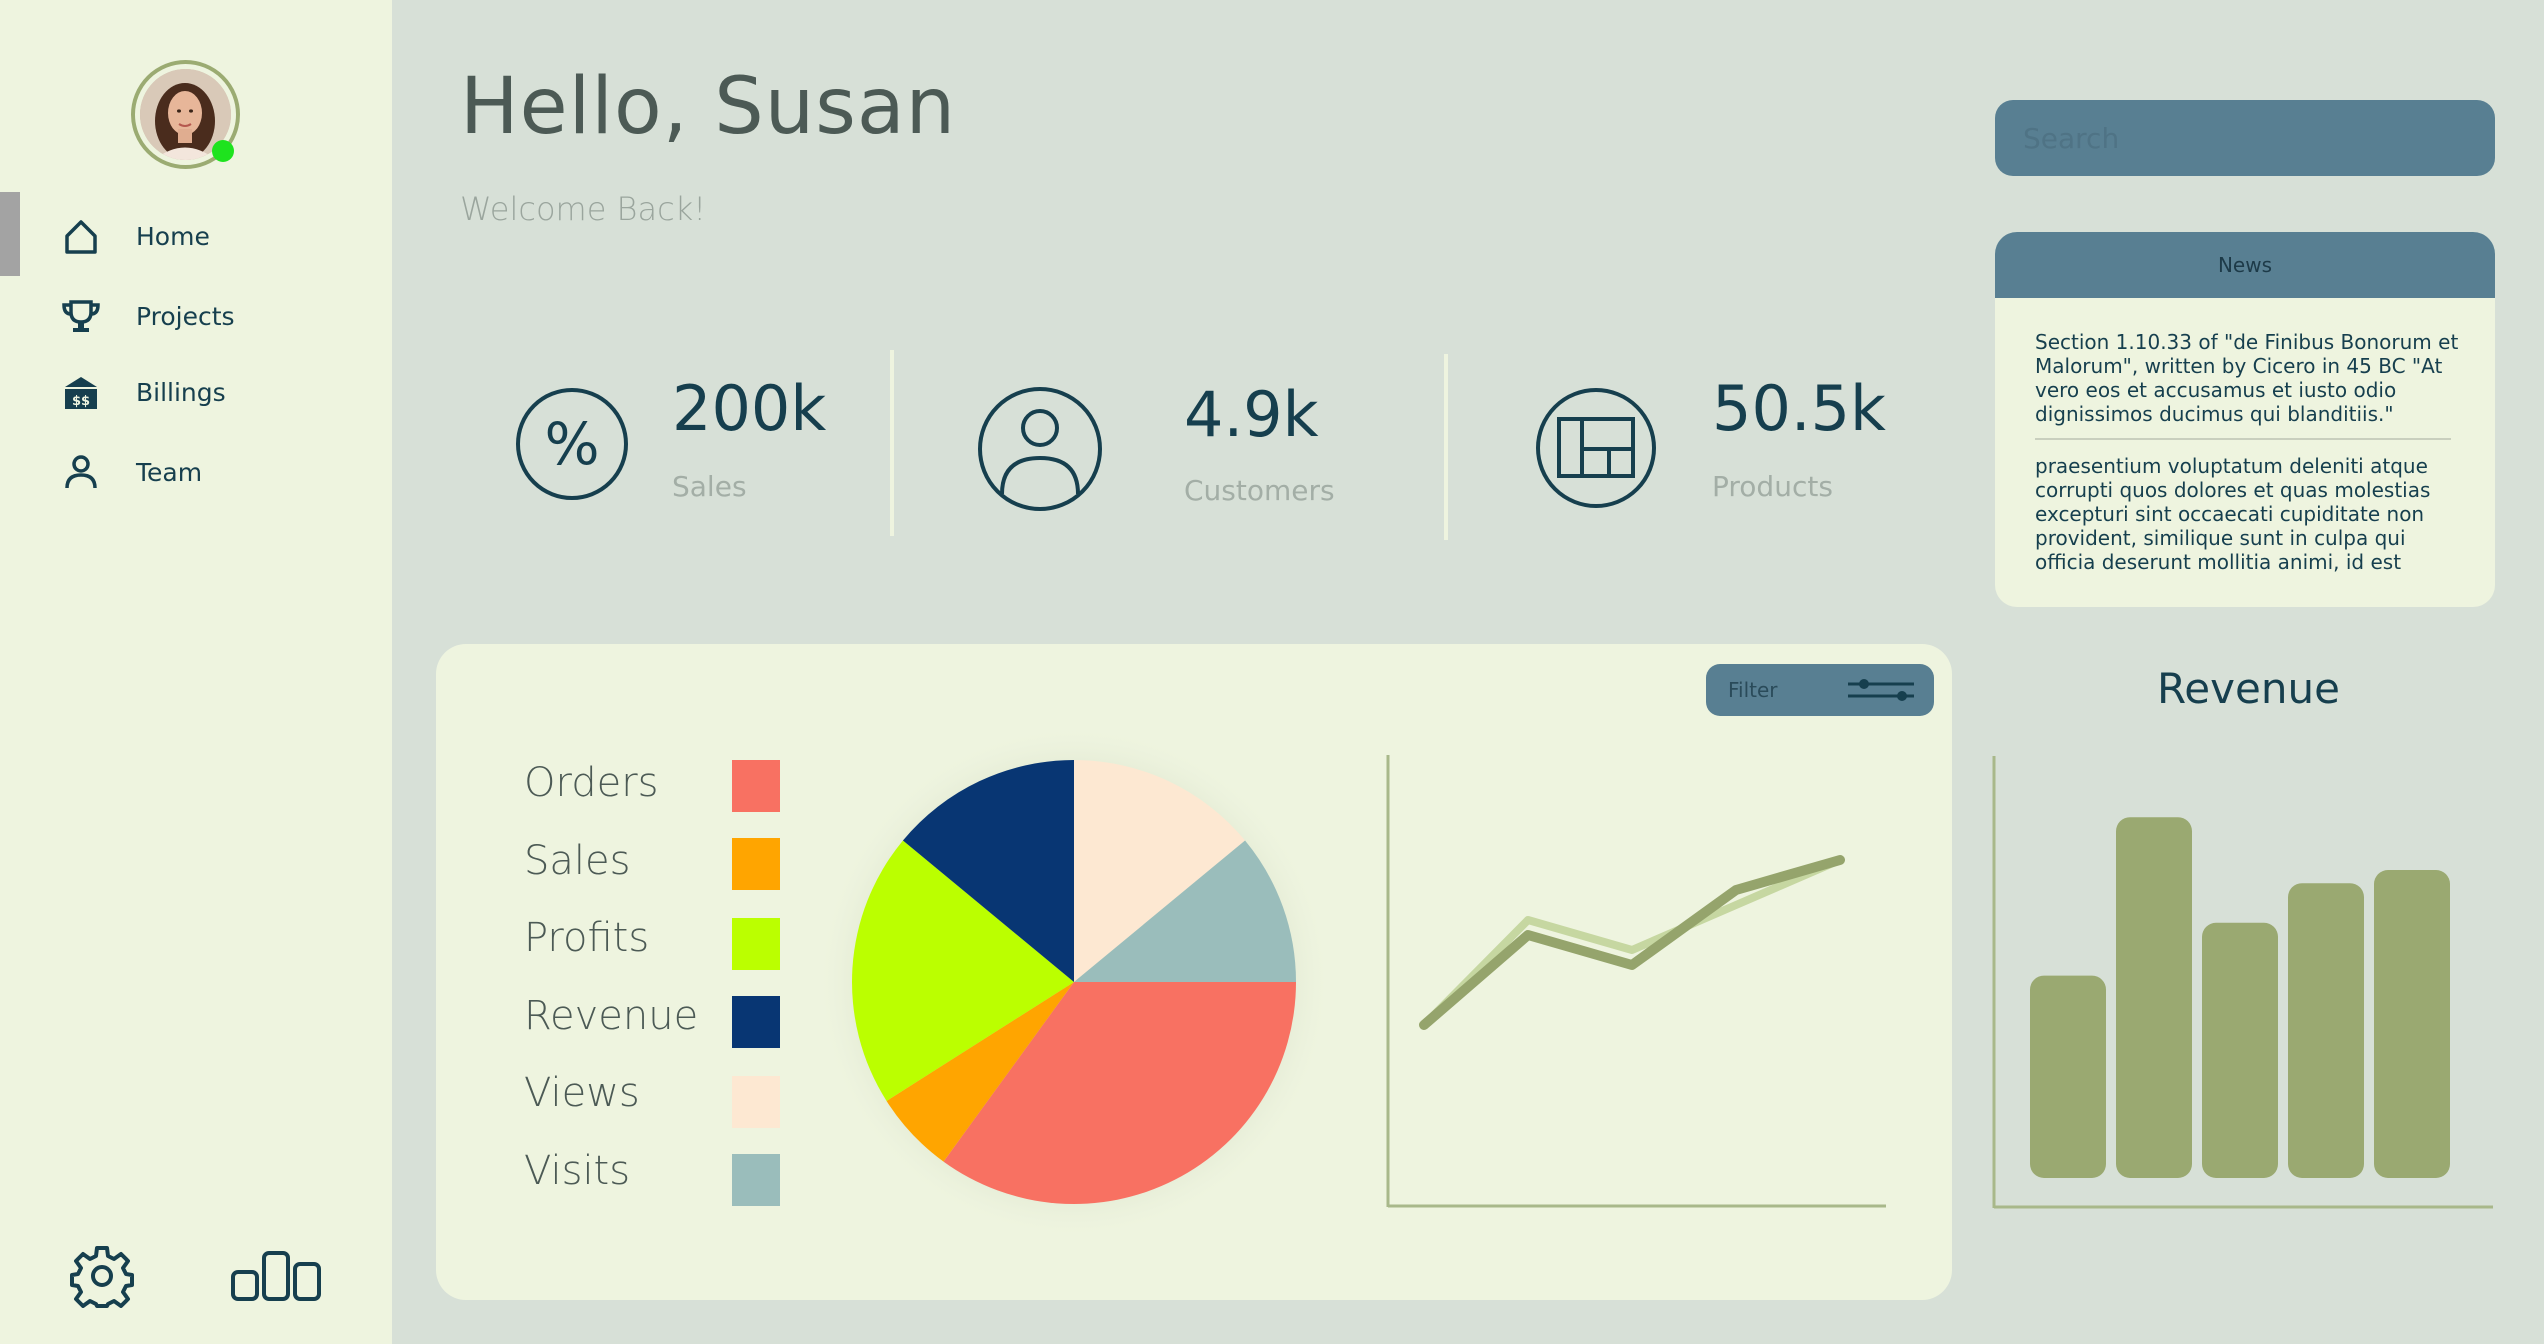 The height and width of the screenshot is (1344, 2544). I want to click on search-input, so click(2245, 138).